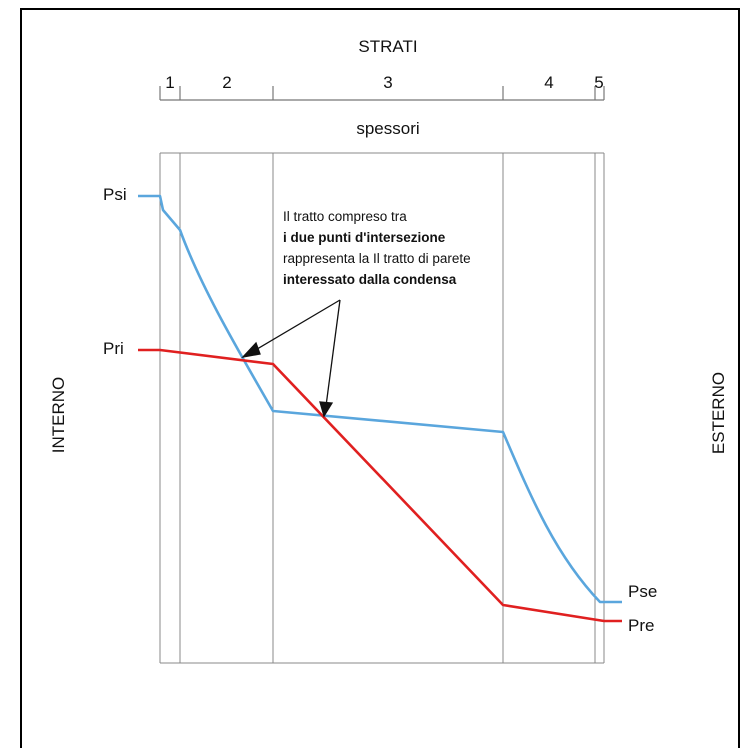 The image size is (742, 748). Describe the element at coordinates (226, 82) in the screenshot. I see `layer-label-2: 2` at that location.